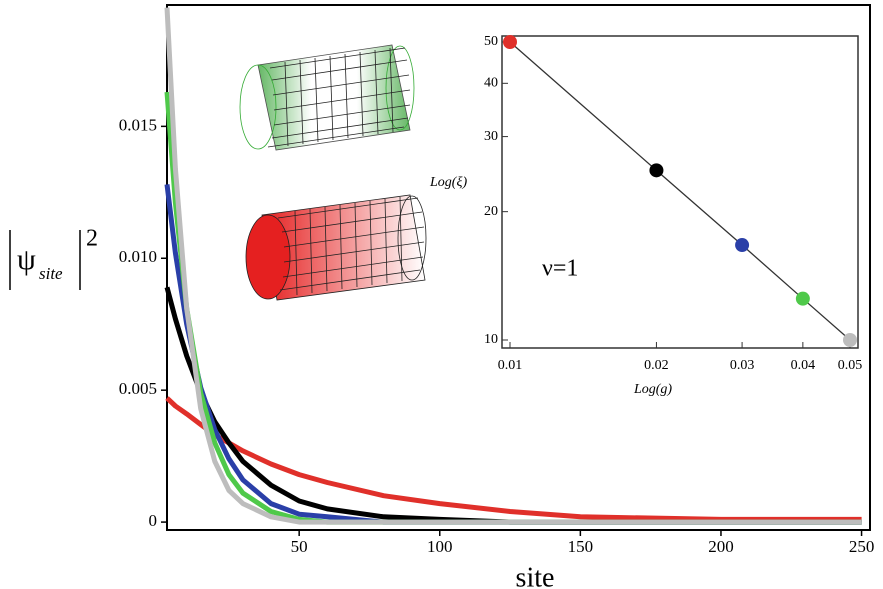 The image size is (883, 589). I want to click on x-tick-label: 100, so click(440, 546).